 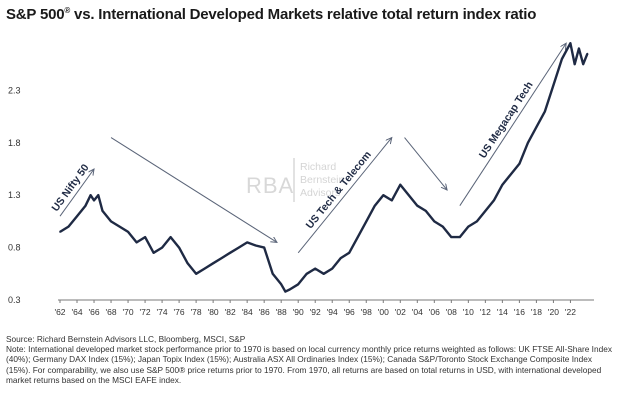 What do you see at coordinates (230, 312) in the screenshot?
I see `x-tick-label: '82` at bounding box center [230, 312].